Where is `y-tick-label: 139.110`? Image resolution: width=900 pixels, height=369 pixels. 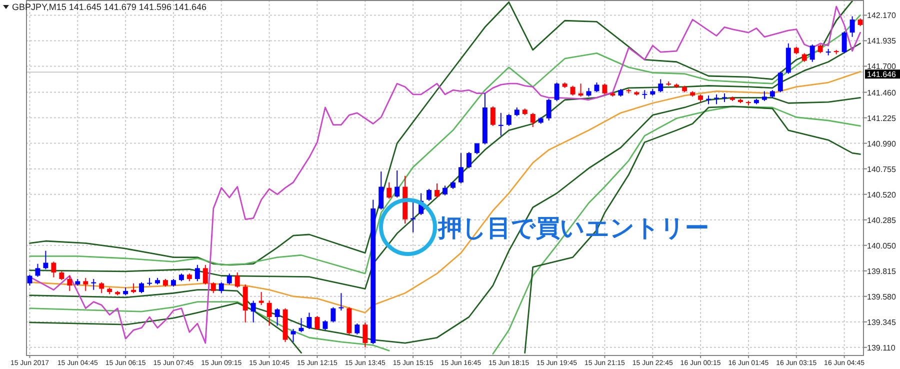
y-tick-label: 139.110 is located at coordinates (881, 347).